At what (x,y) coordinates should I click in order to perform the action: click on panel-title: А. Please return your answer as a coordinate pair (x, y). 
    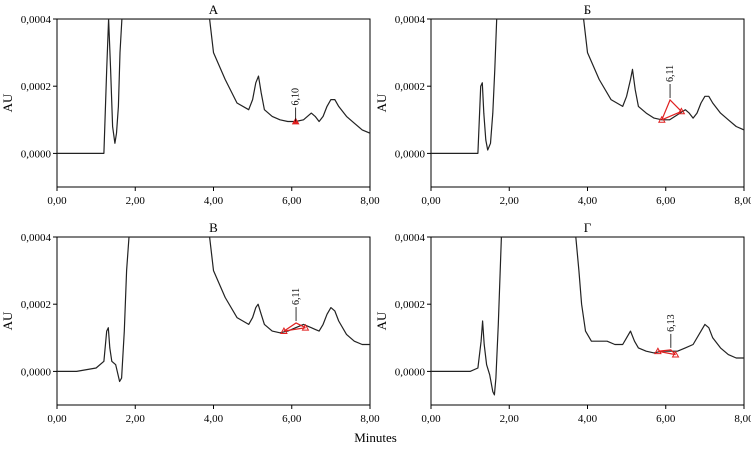
    Looking at the image, I should click on (214, 9).